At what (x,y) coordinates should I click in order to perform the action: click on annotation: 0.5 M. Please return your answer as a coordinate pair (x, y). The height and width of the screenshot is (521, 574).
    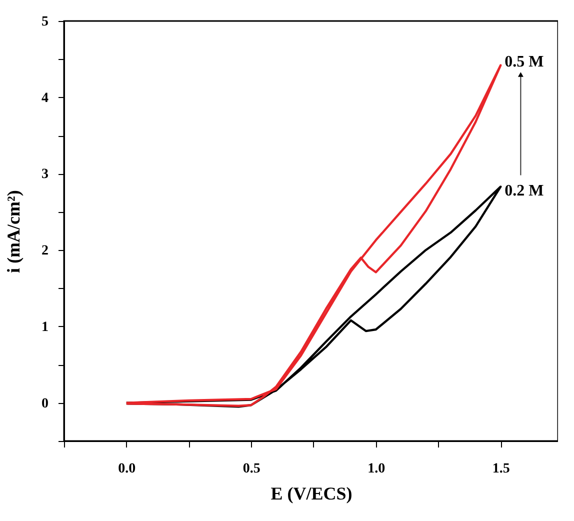
    Looking at the image, I should click on (524, 61).